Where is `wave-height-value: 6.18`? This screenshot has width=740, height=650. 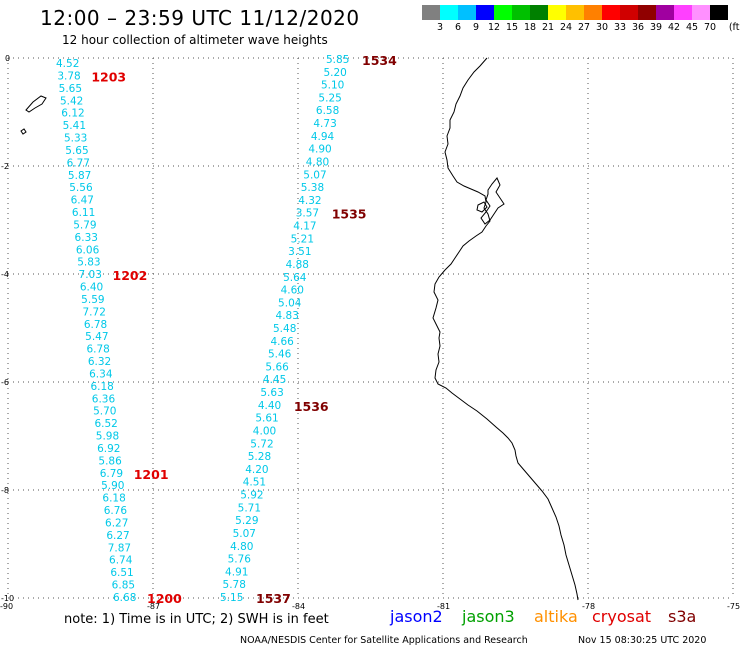 wave-height-value: 6.18 is located at coordinates (113, 499).